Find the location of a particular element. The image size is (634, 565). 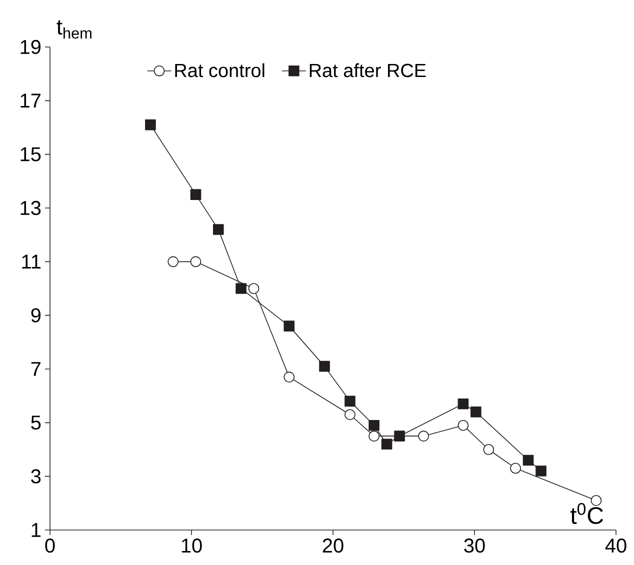

y-tick-label: 1 is located at coordinates (36, 530).